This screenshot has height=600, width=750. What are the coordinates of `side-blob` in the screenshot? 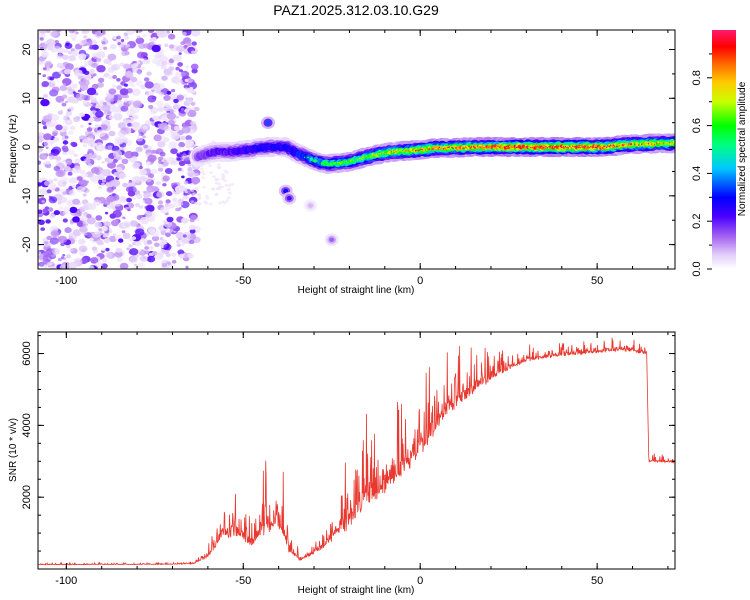 It's located at (286, 191).